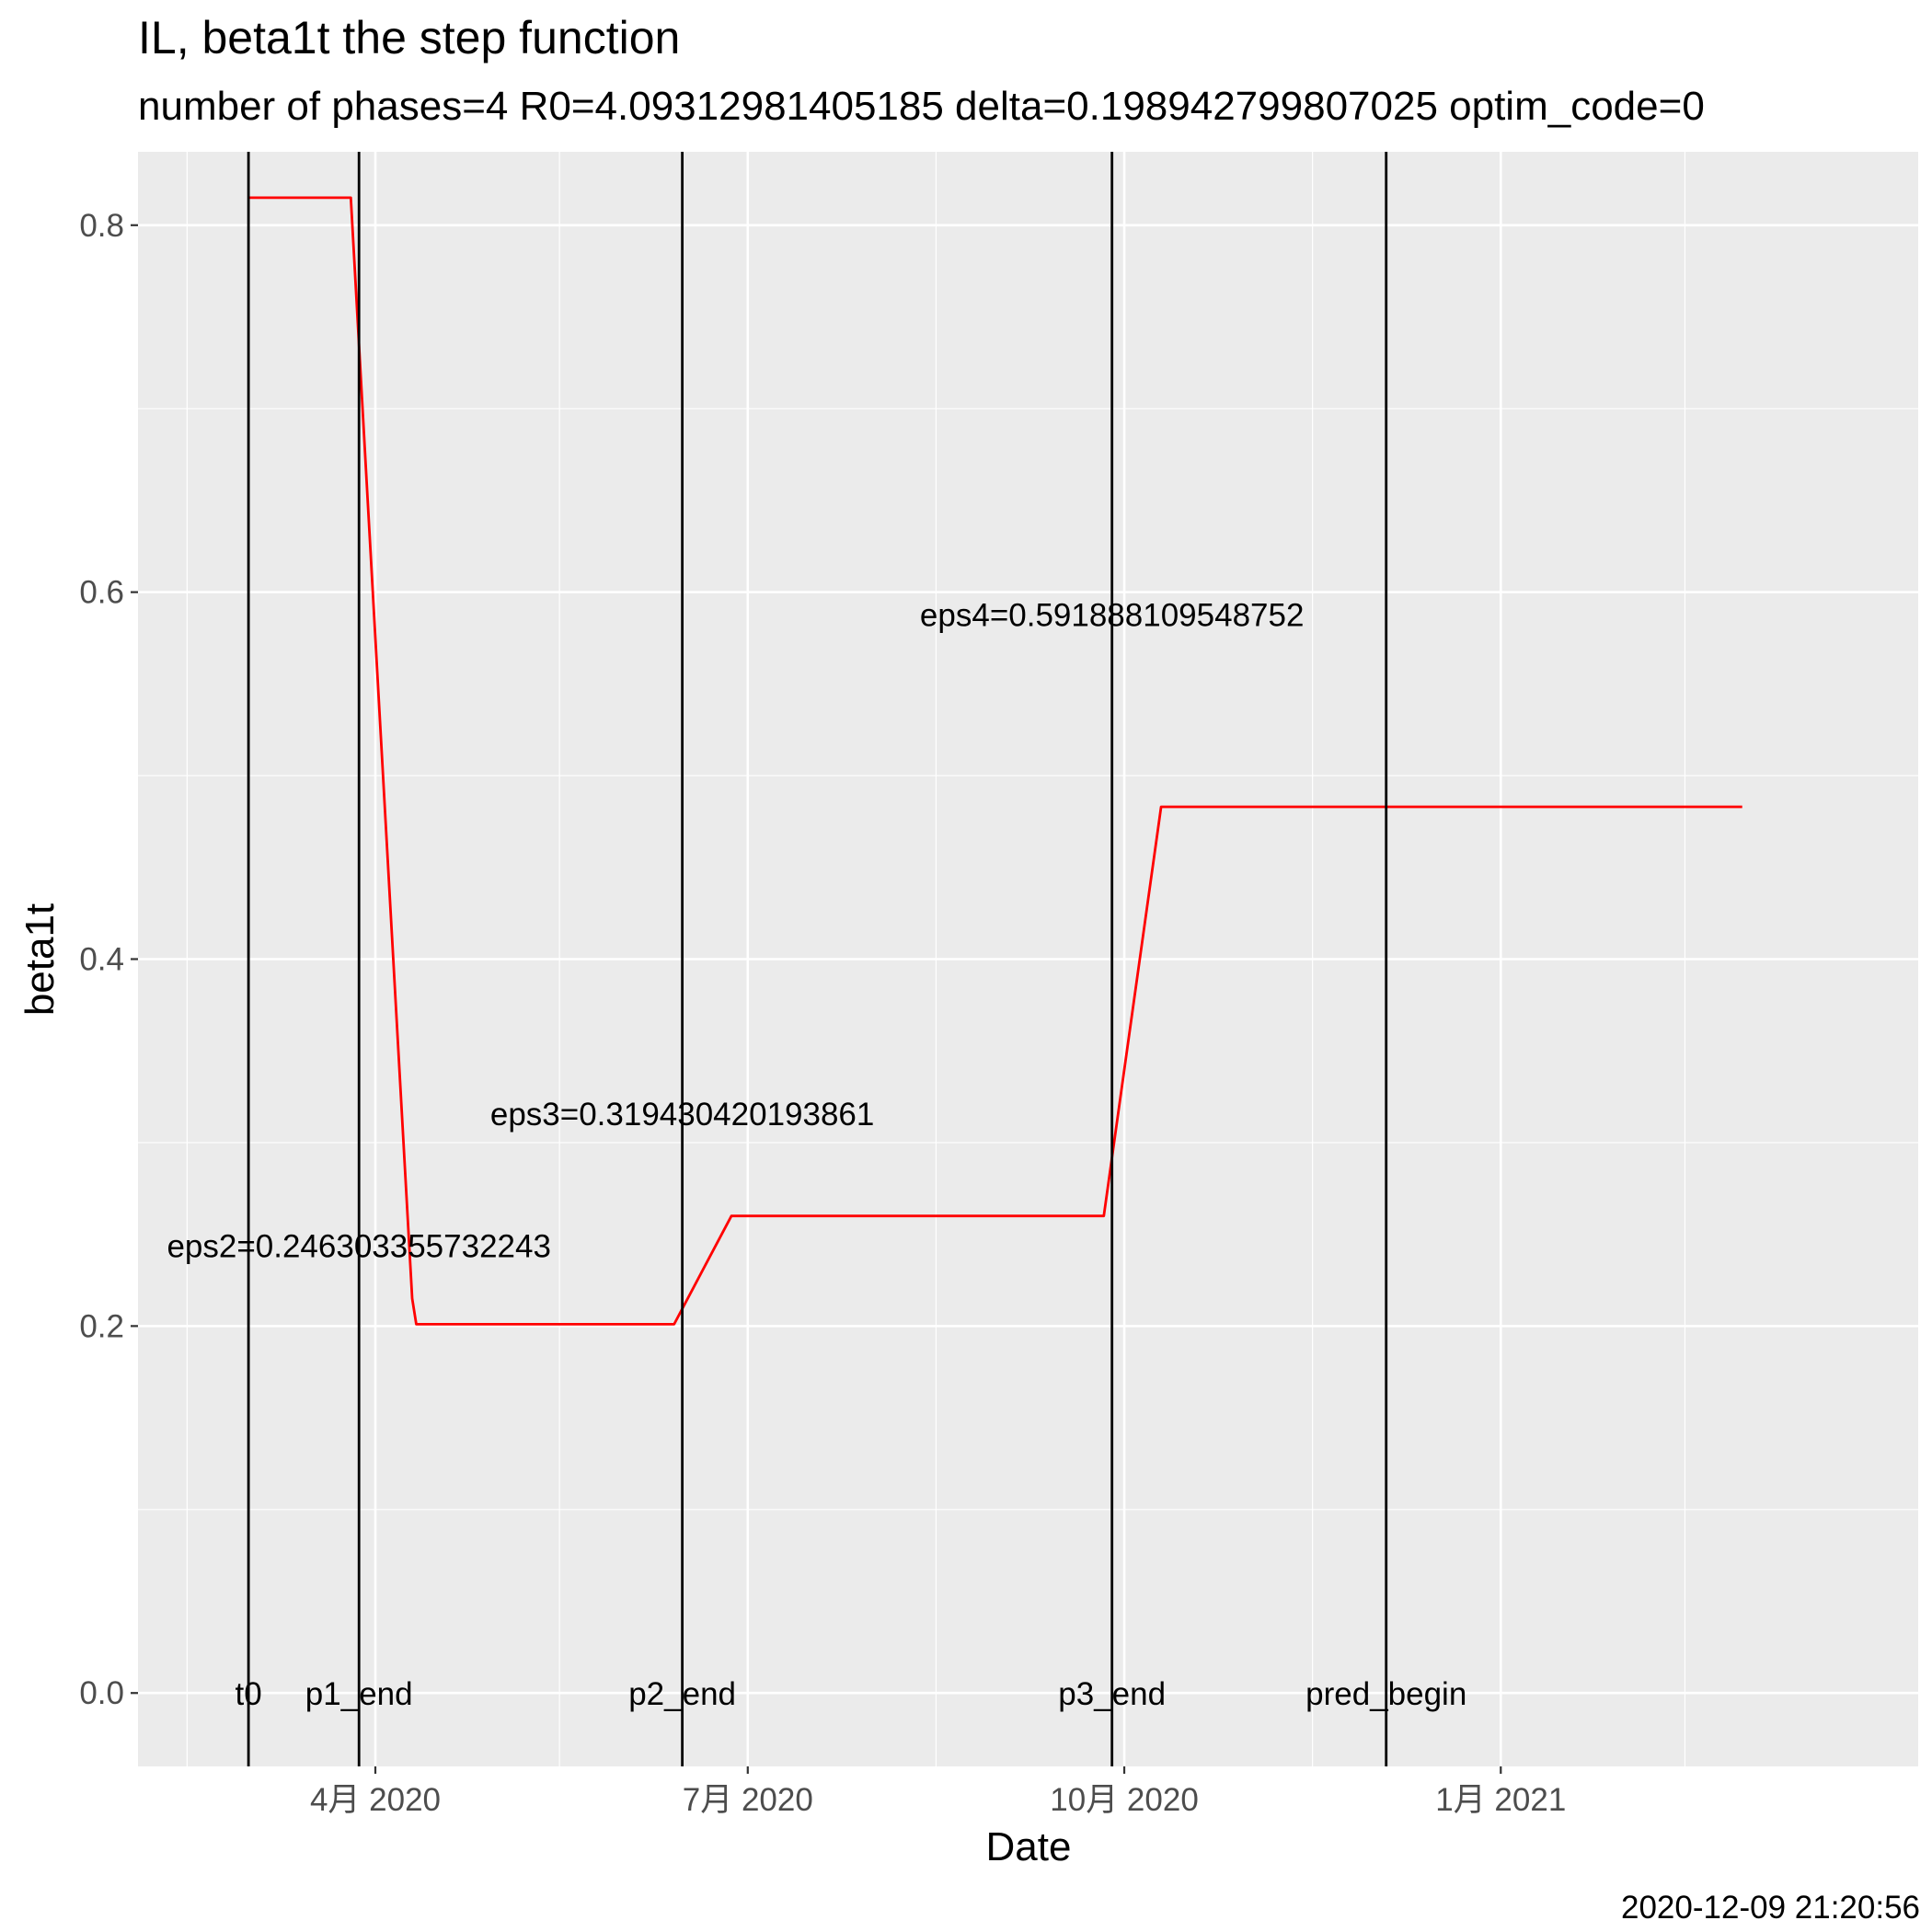 The height and width of the screenshot is (1932, 1932). I want to click on annotation-label: eps3=0.319430420193861, so click(682, 1115).